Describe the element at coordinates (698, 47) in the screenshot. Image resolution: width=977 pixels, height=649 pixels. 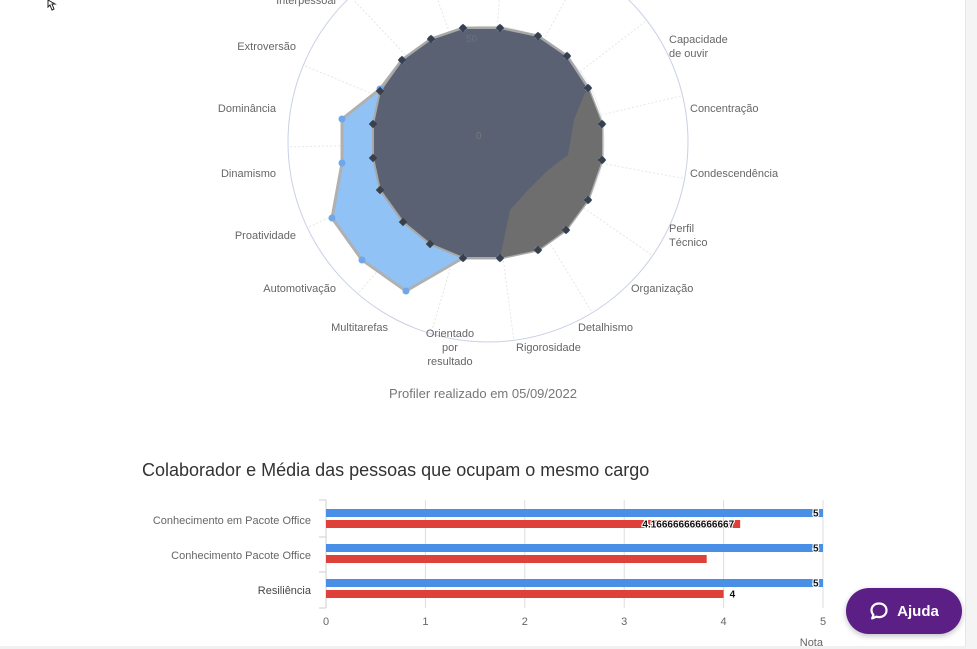
I see `radar-label-capacidade-de-ouvir: Capacidade de ouvir` at that location.